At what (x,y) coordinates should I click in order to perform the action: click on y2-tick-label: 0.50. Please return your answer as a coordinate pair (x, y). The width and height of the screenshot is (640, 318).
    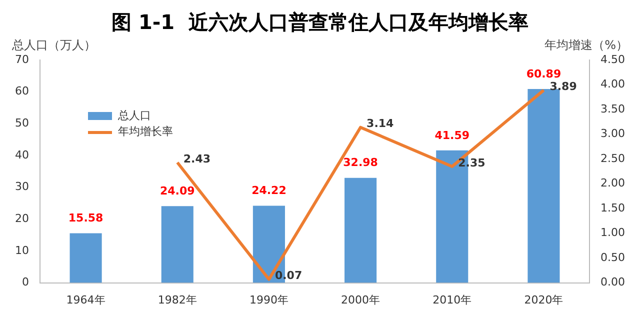
    Looking at the image, I should click on (613, 257).